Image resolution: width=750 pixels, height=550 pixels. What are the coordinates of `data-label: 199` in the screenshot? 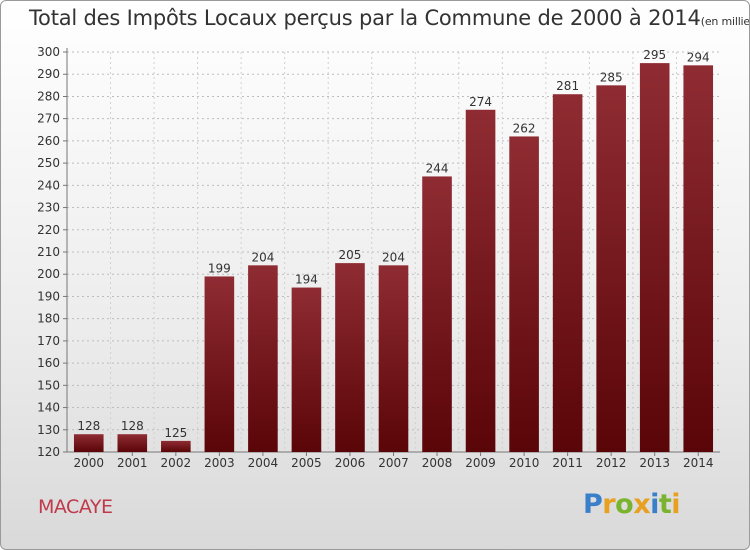 It's located at (219, 268).